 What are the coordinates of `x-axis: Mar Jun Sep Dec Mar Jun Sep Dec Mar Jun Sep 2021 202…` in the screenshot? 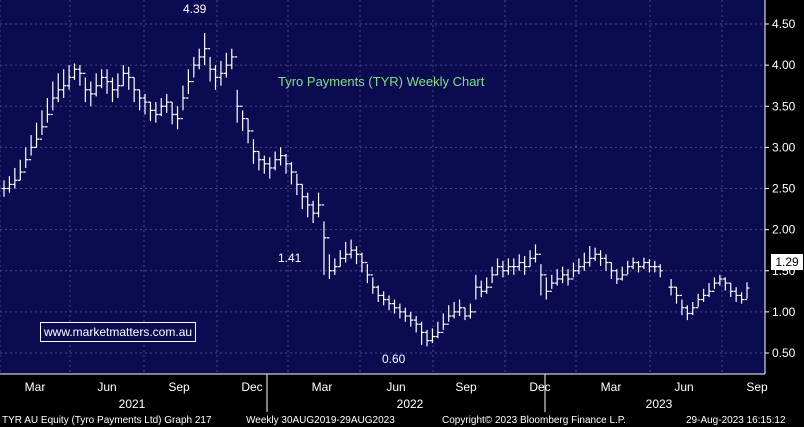 It's located at (384, 392).